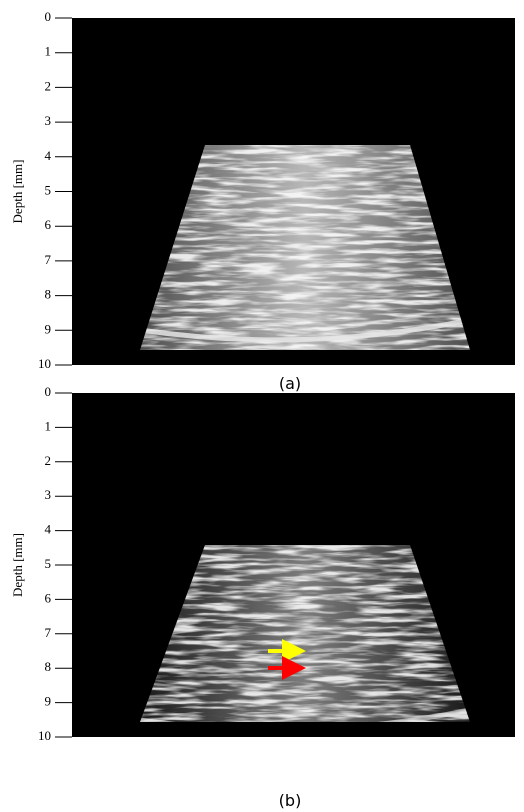 The width and height of the screenshot is (524, 812). Describe the element at coordinates (290, 800) in the screenshot. I see `caption: (b)` at that location.